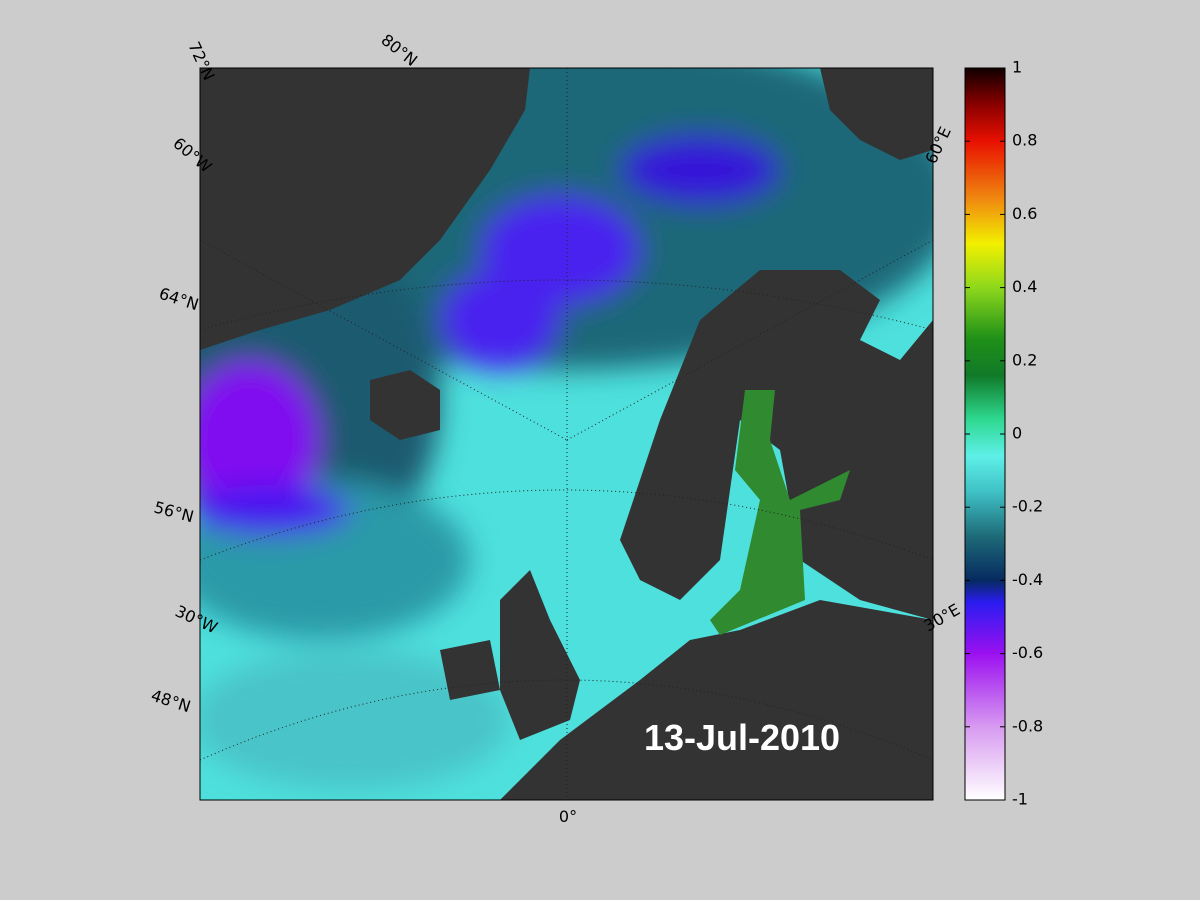 This screenshot has height=900, width=1200. What do you see at coordinates (985, 434) in the screenshot?
I see `colorbar` at bounding box center [985, 434].